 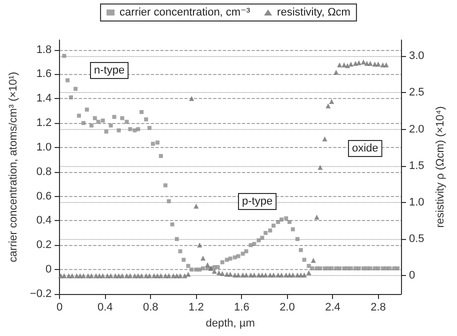 What do you see at coordinates (44, 245) in the screenshot?
I see `y-tick-label: 0.2` at bounding box center [44, 245].